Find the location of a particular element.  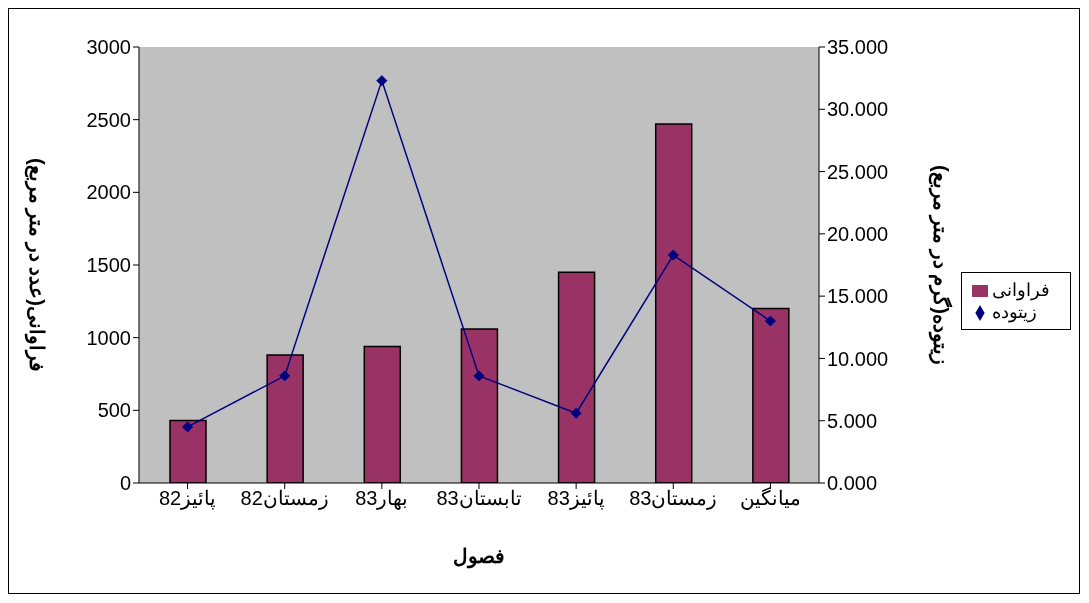

legend-label: زیتوده is located at coordinates (1014, 312).